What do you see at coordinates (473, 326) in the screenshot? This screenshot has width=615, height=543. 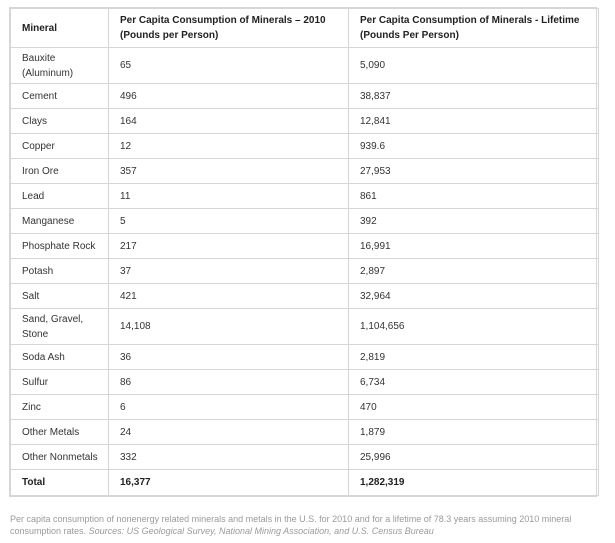 I see `cell-lifetime: 1,104,656` at bounding box center [473, 326].